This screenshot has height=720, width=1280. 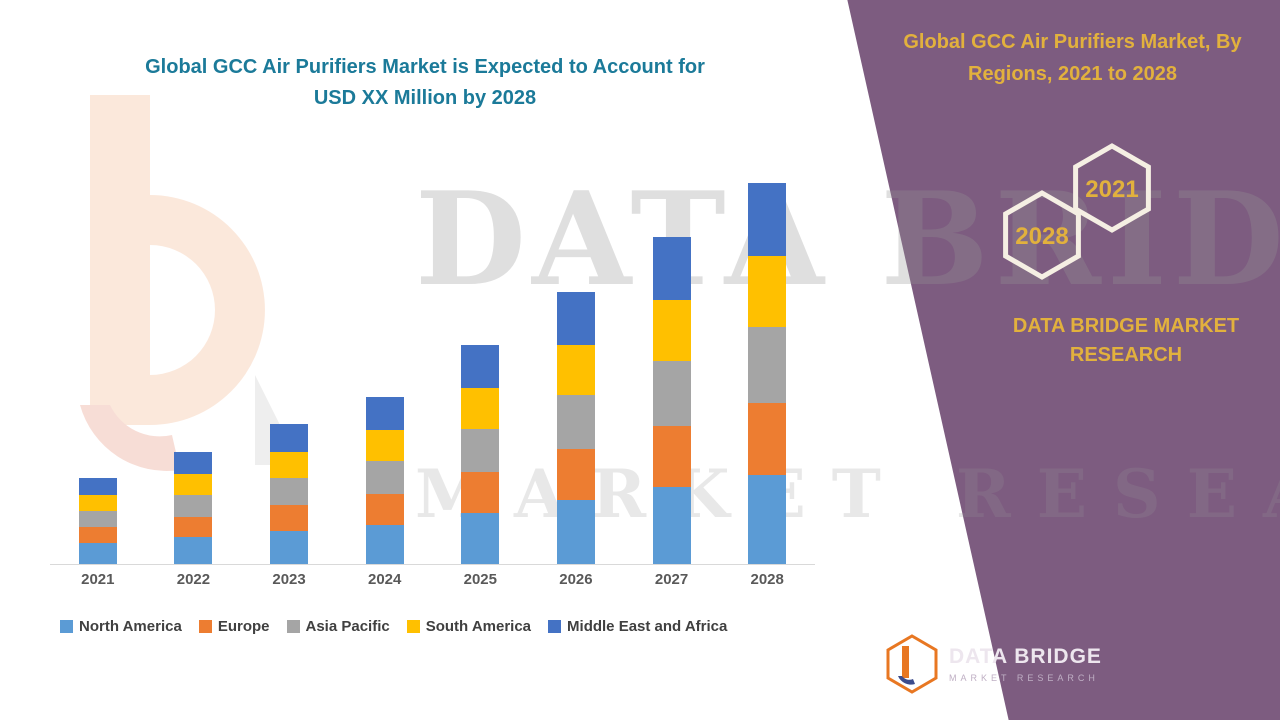 I want to click on legend-item-north-america: North America, so click(x=121, y=626).